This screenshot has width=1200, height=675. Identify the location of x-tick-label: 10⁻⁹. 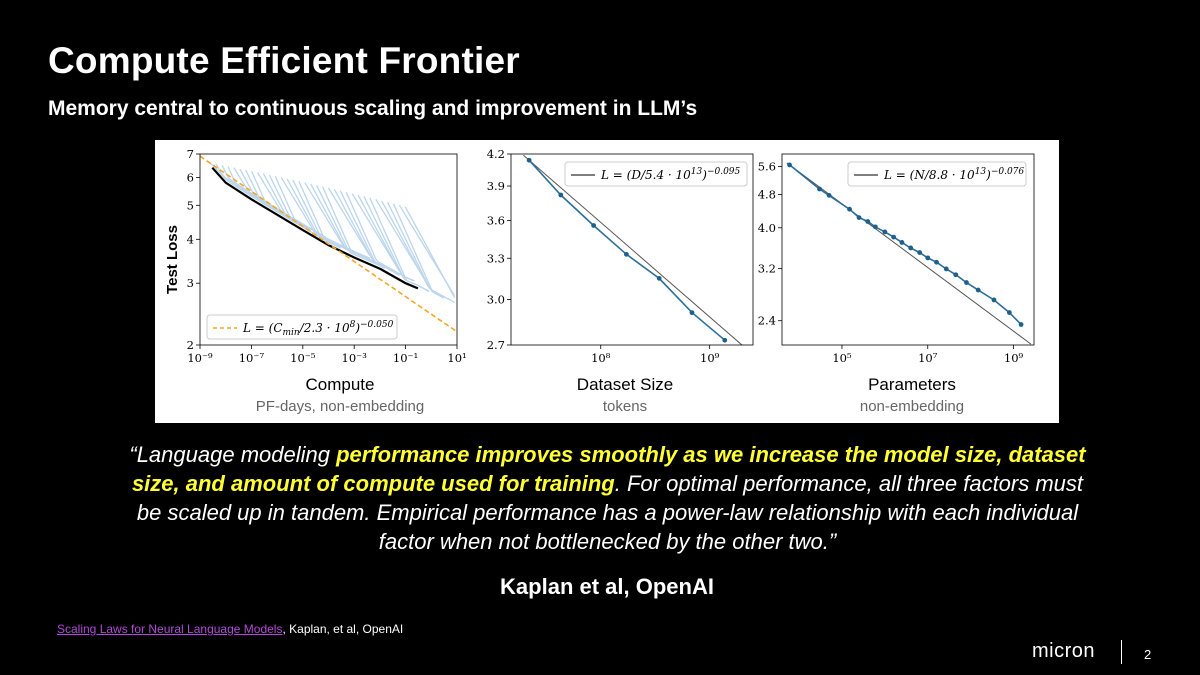
(200, 358).